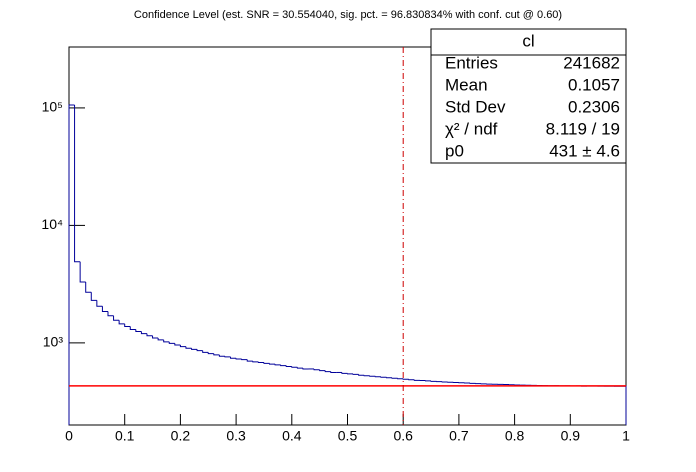 The image size is (696, 472). I want to click on x-tick-label: 0.6, so click(403, 436).